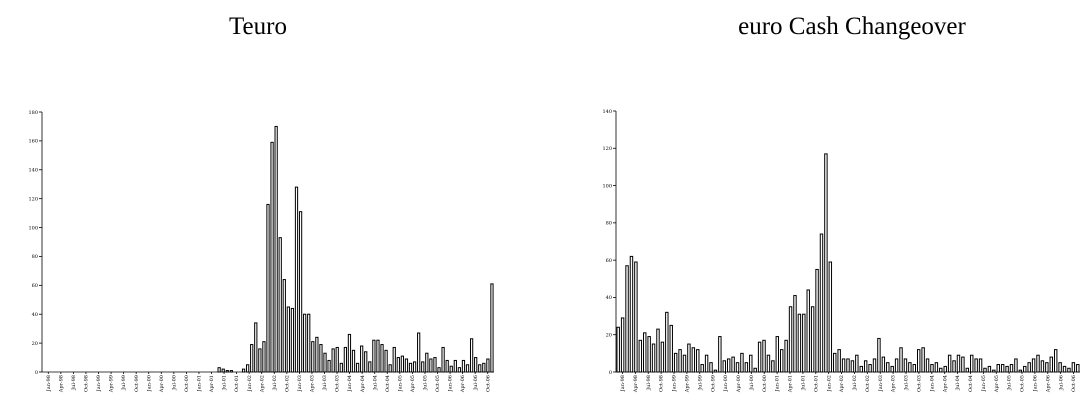 The image size is (1083, 396). Describe the element at coordinates (649, 383) in the screenshot. I see `x-tick-label: Jul-98` at that location.